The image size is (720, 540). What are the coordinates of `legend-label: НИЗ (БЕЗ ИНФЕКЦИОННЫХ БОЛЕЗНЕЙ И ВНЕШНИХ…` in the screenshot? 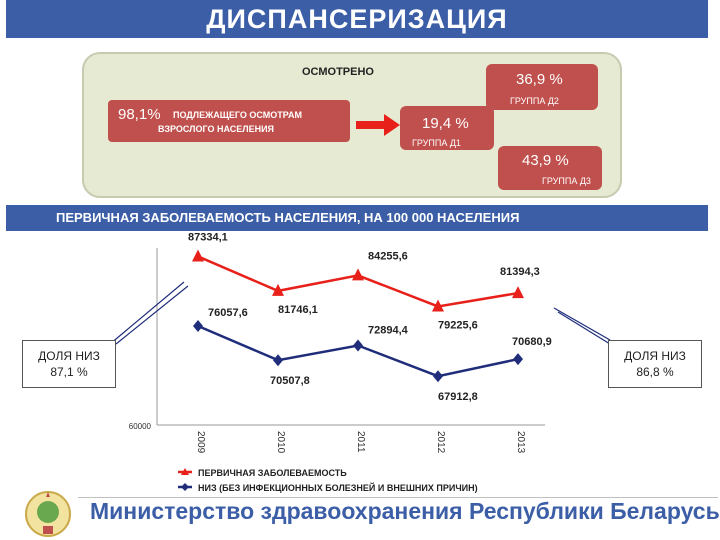 It's located at (338, 487).